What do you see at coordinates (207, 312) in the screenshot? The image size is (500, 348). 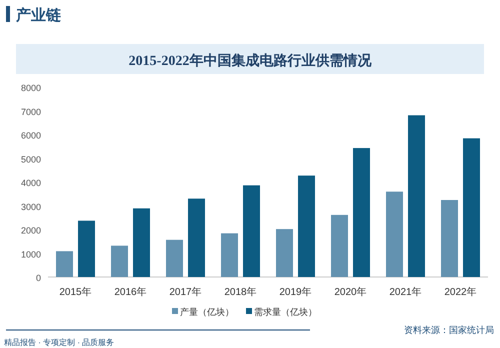 I see `legend-label: 产量（亿块）` at bounding box center [207, 312].